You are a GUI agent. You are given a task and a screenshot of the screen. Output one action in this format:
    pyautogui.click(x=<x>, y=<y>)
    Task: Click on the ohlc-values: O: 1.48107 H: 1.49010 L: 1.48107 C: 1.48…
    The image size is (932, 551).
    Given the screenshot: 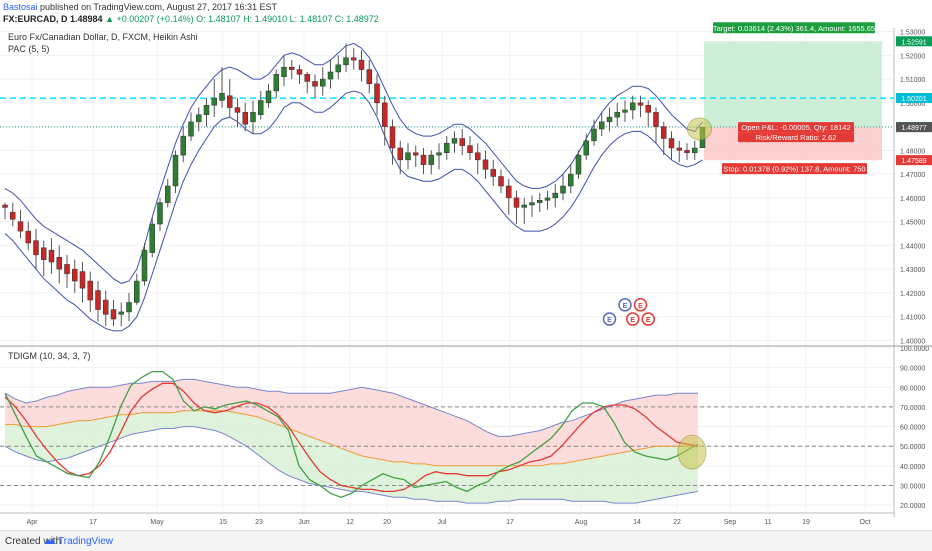 What is the action you would take?
    pyautogui.click(x=287, y=19)
    